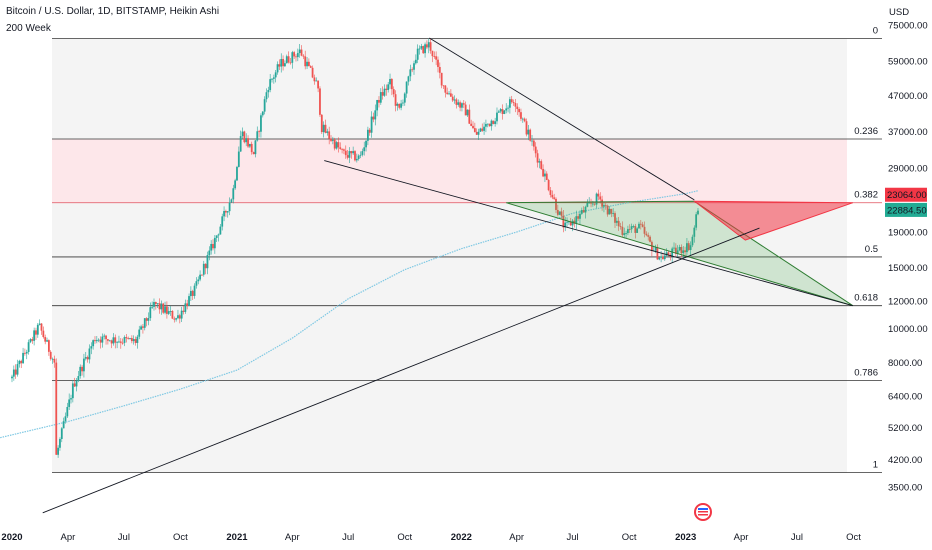  Describe the element at coordinates (908, 25) in the screenshot. I see `y-tick-label: 75000.00` at that location.